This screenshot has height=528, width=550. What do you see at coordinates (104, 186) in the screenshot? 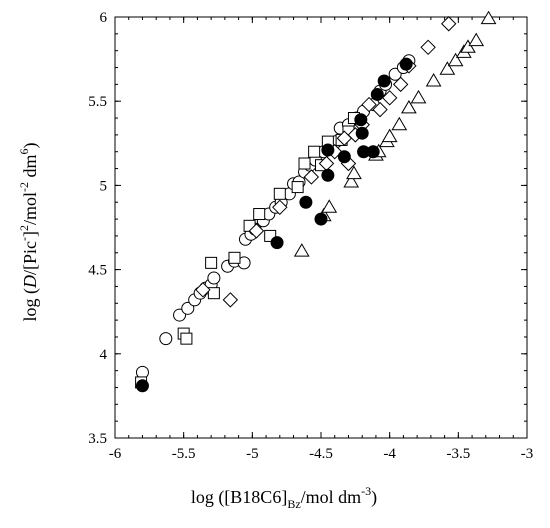
I see `y-tick-label: 5` at bounding box center [104, 186].